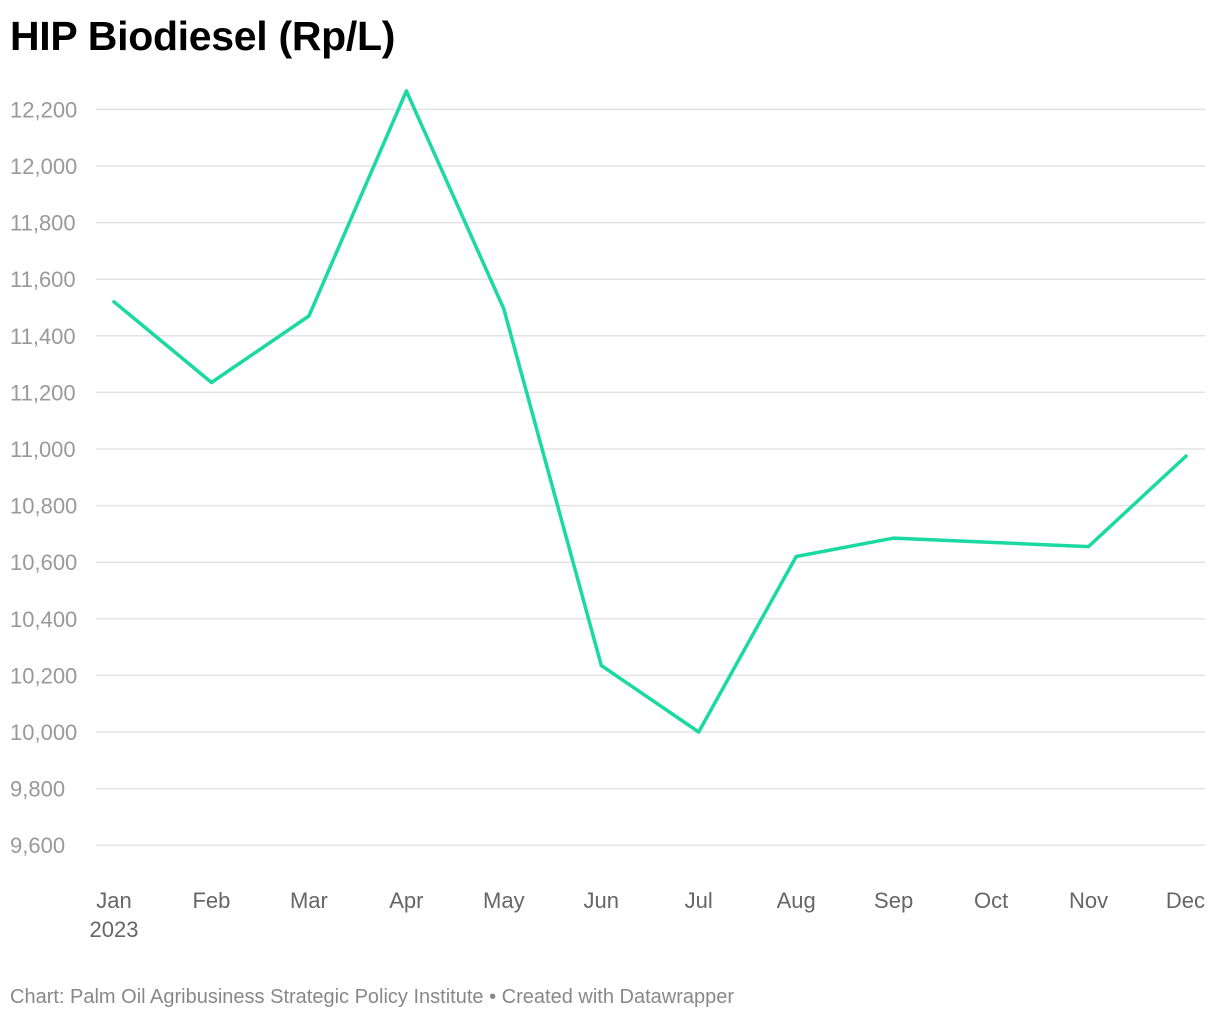 This screenshot has height=1020, width=1220. I want to click on data-point-dec, so click(1186, 456).